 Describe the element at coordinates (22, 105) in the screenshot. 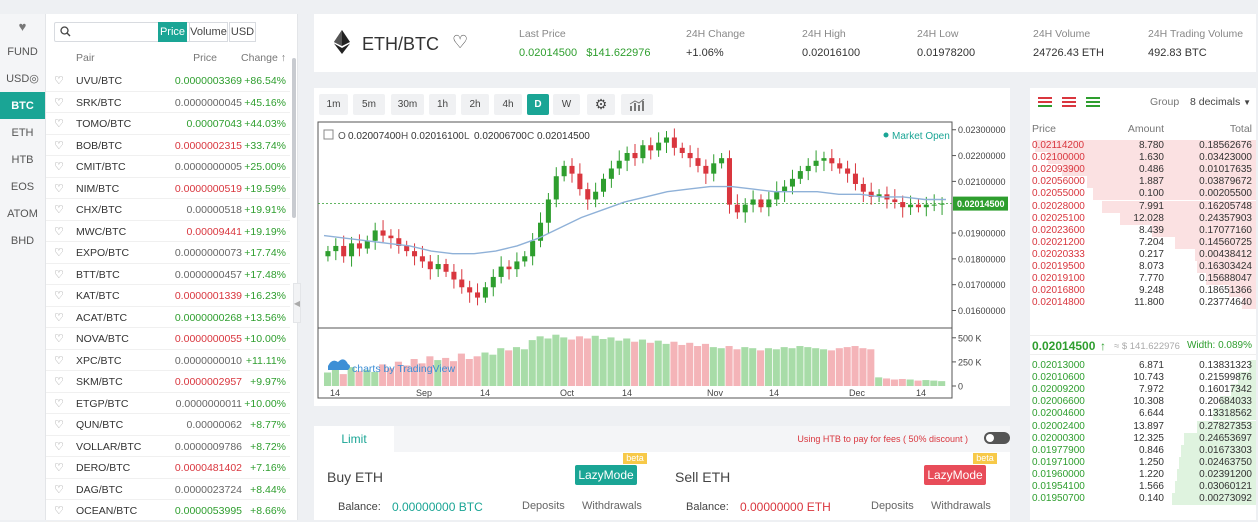

I see `market-tab-2: BTC` at that location.